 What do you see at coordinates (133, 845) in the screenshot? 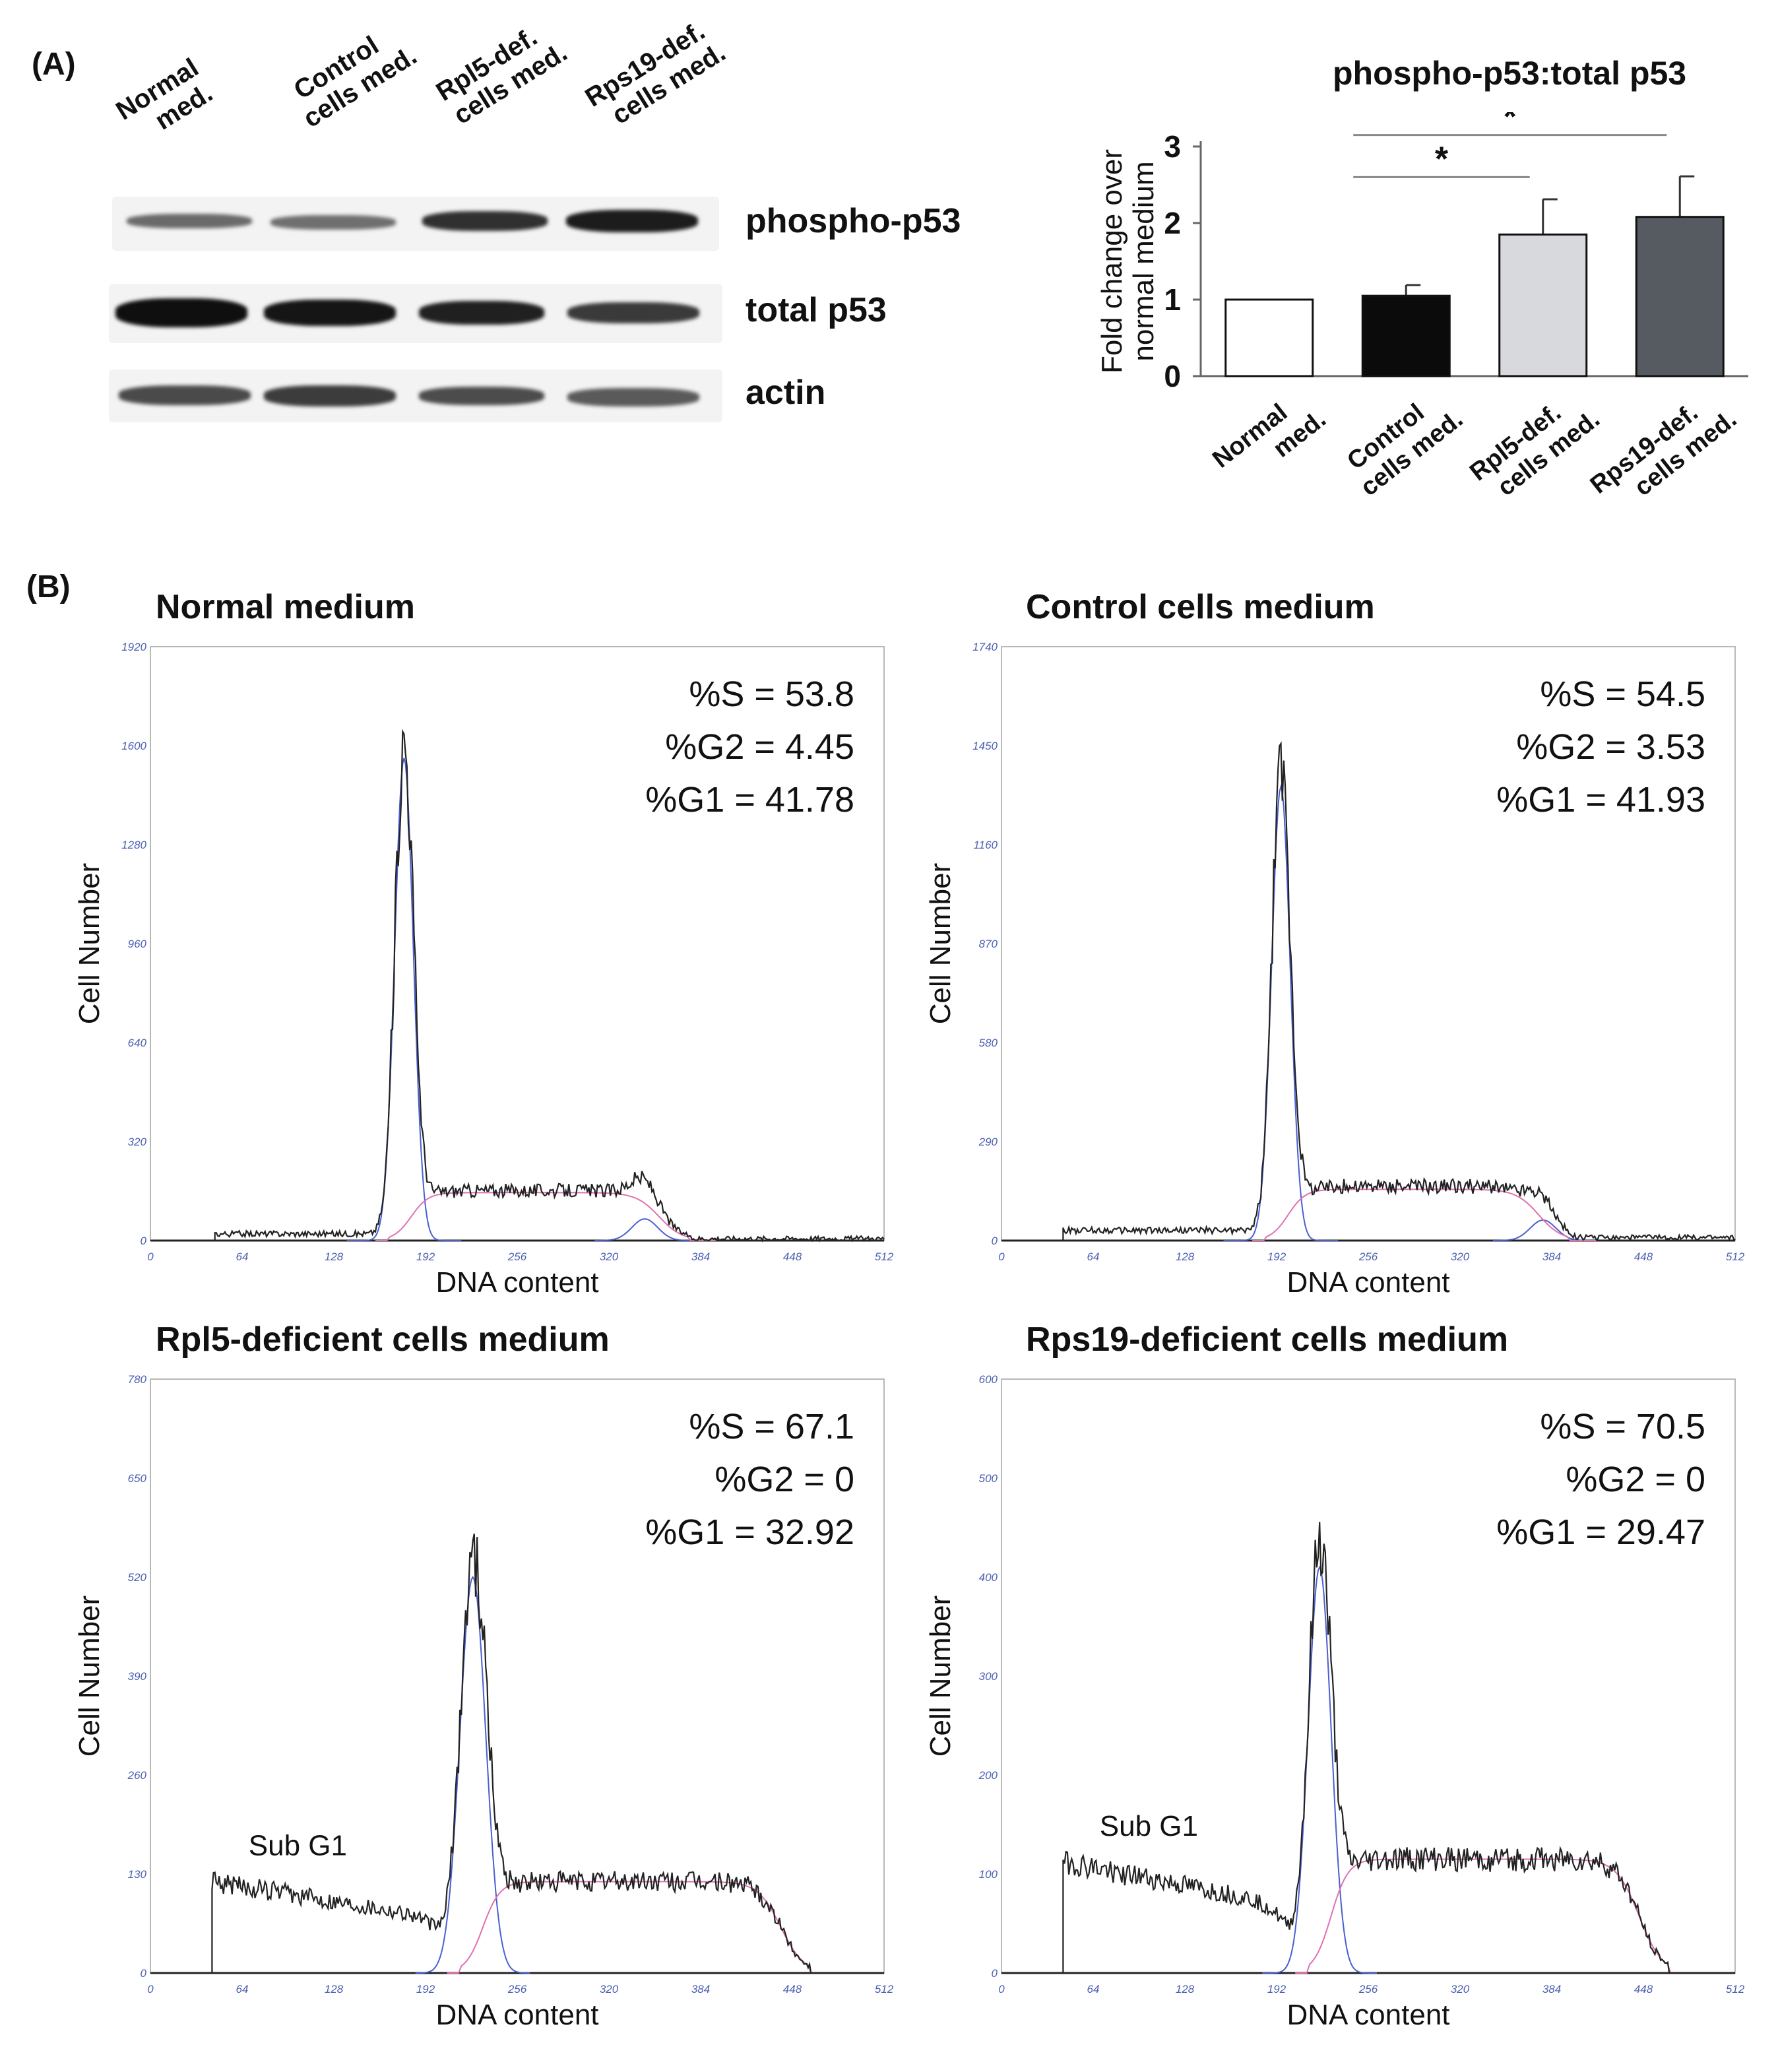
I see `histogram-y-tick-label: 1280` at bounding box center [133, 845].